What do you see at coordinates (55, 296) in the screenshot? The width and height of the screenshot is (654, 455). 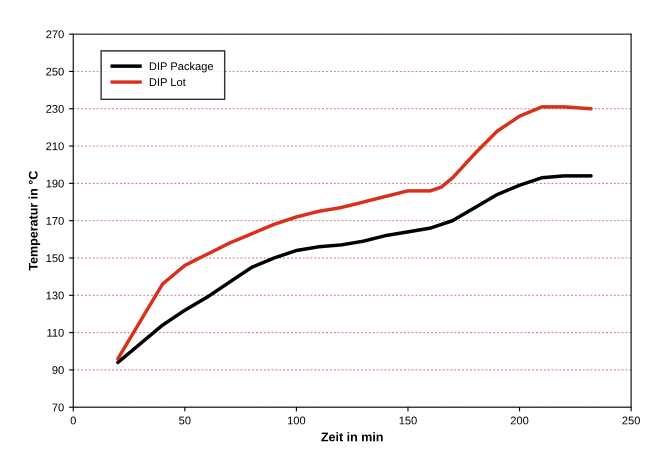 I see `y-tick-label: 130` at bounding box center [55, 296].